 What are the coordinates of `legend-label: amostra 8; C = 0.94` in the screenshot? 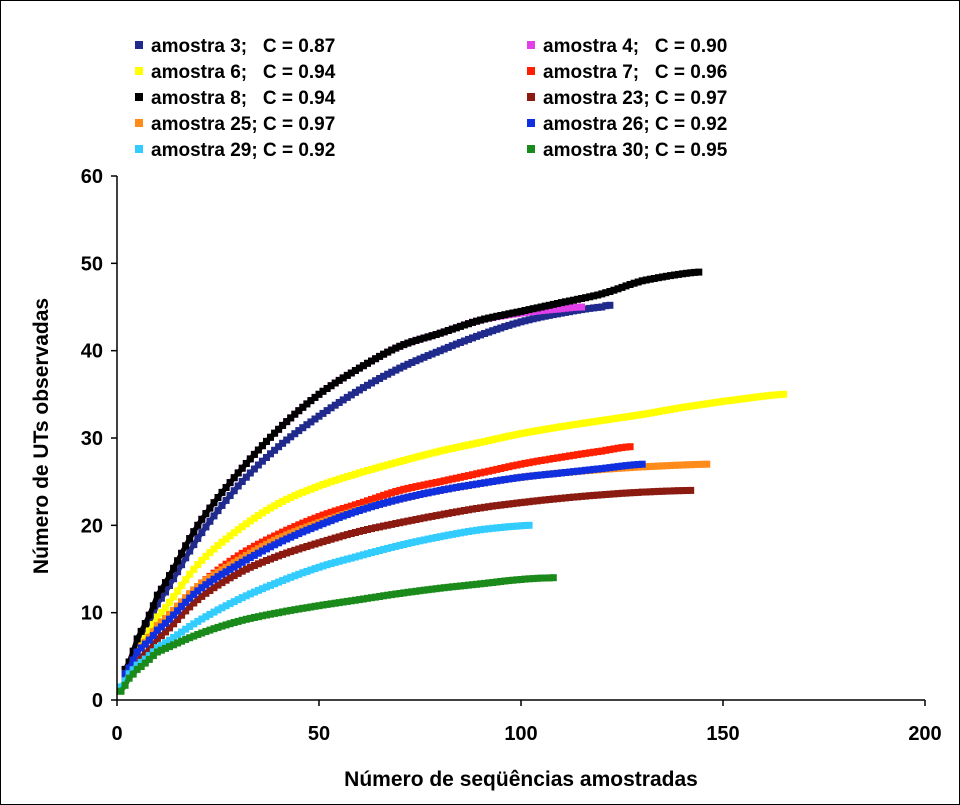 It's located at (243, 98).